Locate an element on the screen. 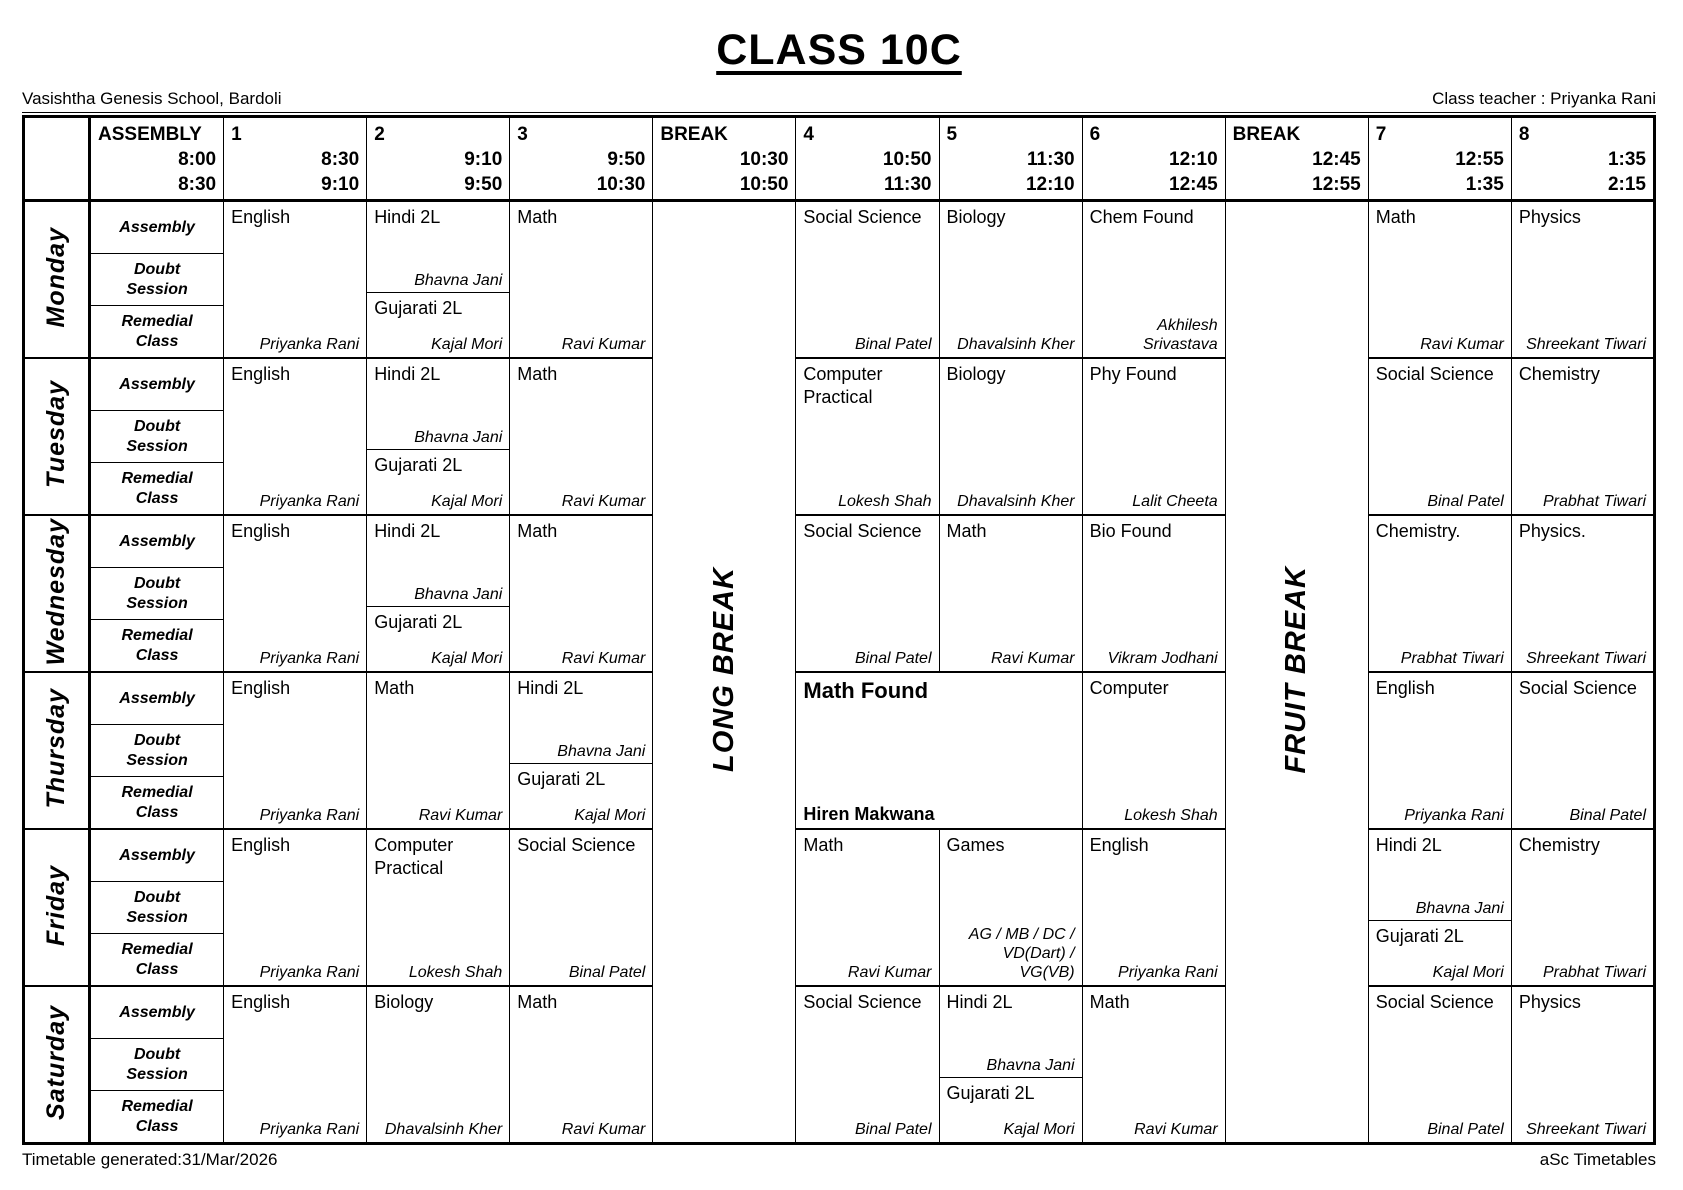 This screenshot has width=1683, height=1190. friday-assembly-cell: Assembly Doubt Session Remedial Class is located at coordinates (157, 907).